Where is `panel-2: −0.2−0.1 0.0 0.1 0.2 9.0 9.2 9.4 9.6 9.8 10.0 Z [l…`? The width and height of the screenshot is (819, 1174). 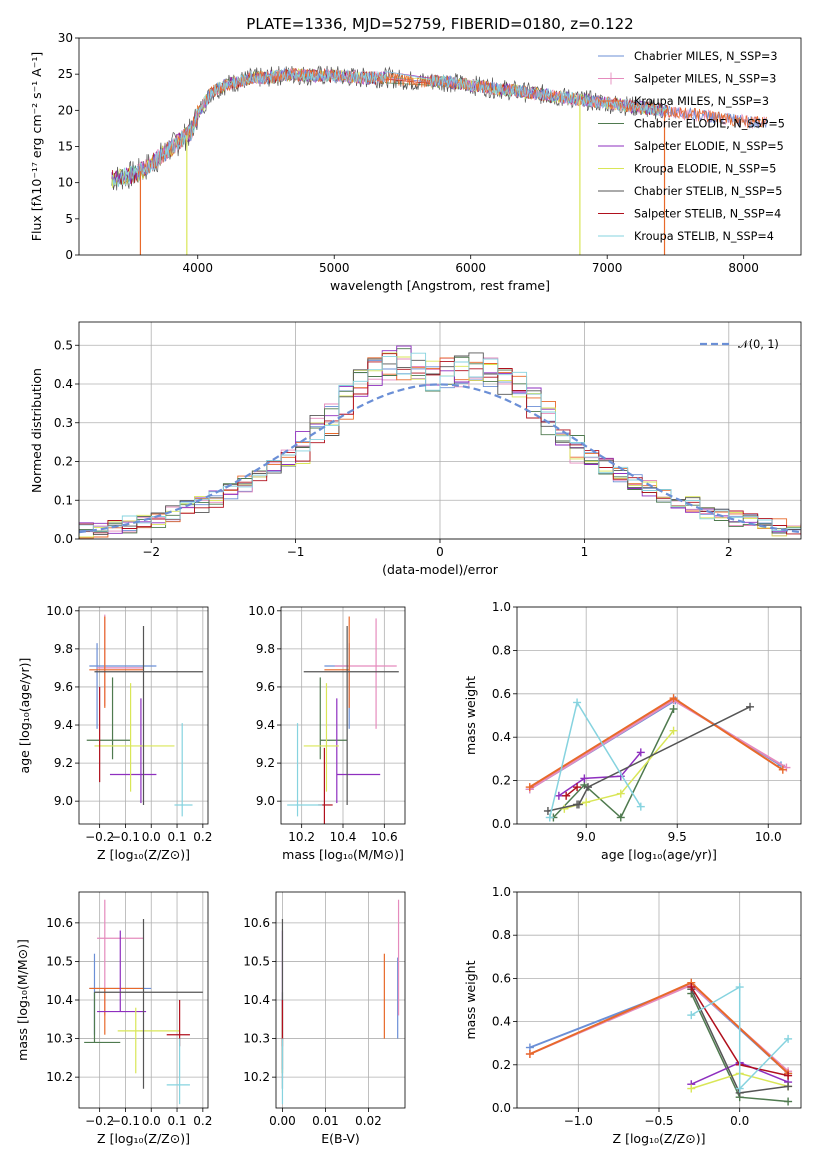 panel-2: −0.2−0.1 0.0 0.1 0.2 9.0 9.2 9.4 9.6 9.8 10.0 Z [l… is located at coordinates (114, 733).